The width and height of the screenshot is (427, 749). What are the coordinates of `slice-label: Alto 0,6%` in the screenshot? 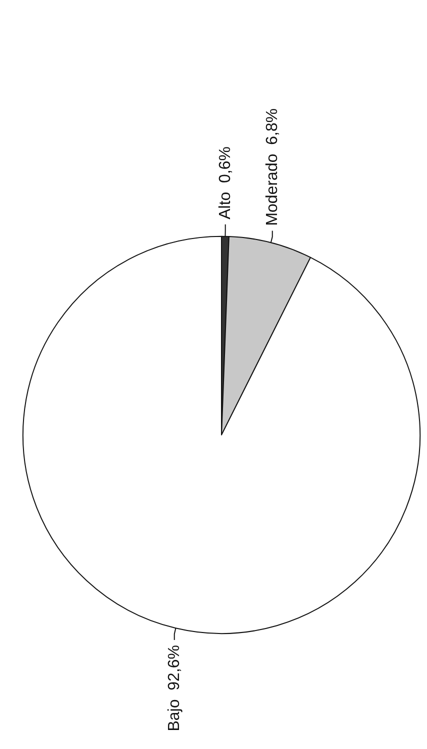 It's located at (225, 183).